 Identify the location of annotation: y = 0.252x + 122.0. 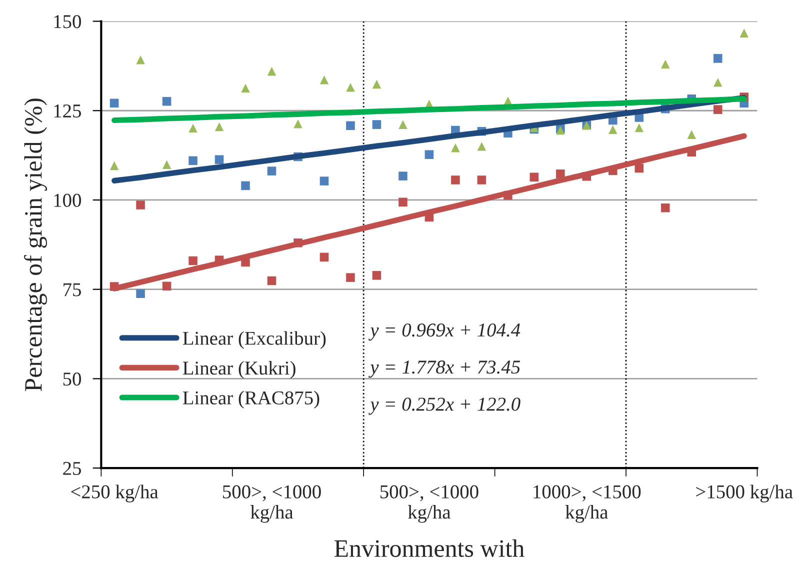
(444, 406).